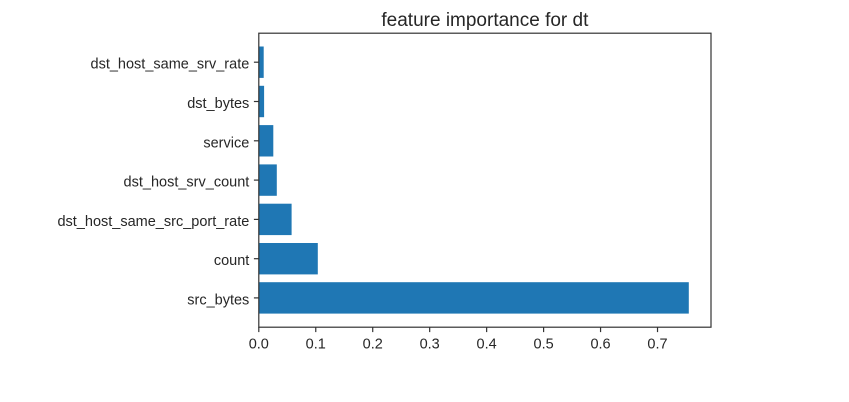  Describe the element at coordinates (600, 345) in the screenshot. I see `svg-text: 0.6` at that location.